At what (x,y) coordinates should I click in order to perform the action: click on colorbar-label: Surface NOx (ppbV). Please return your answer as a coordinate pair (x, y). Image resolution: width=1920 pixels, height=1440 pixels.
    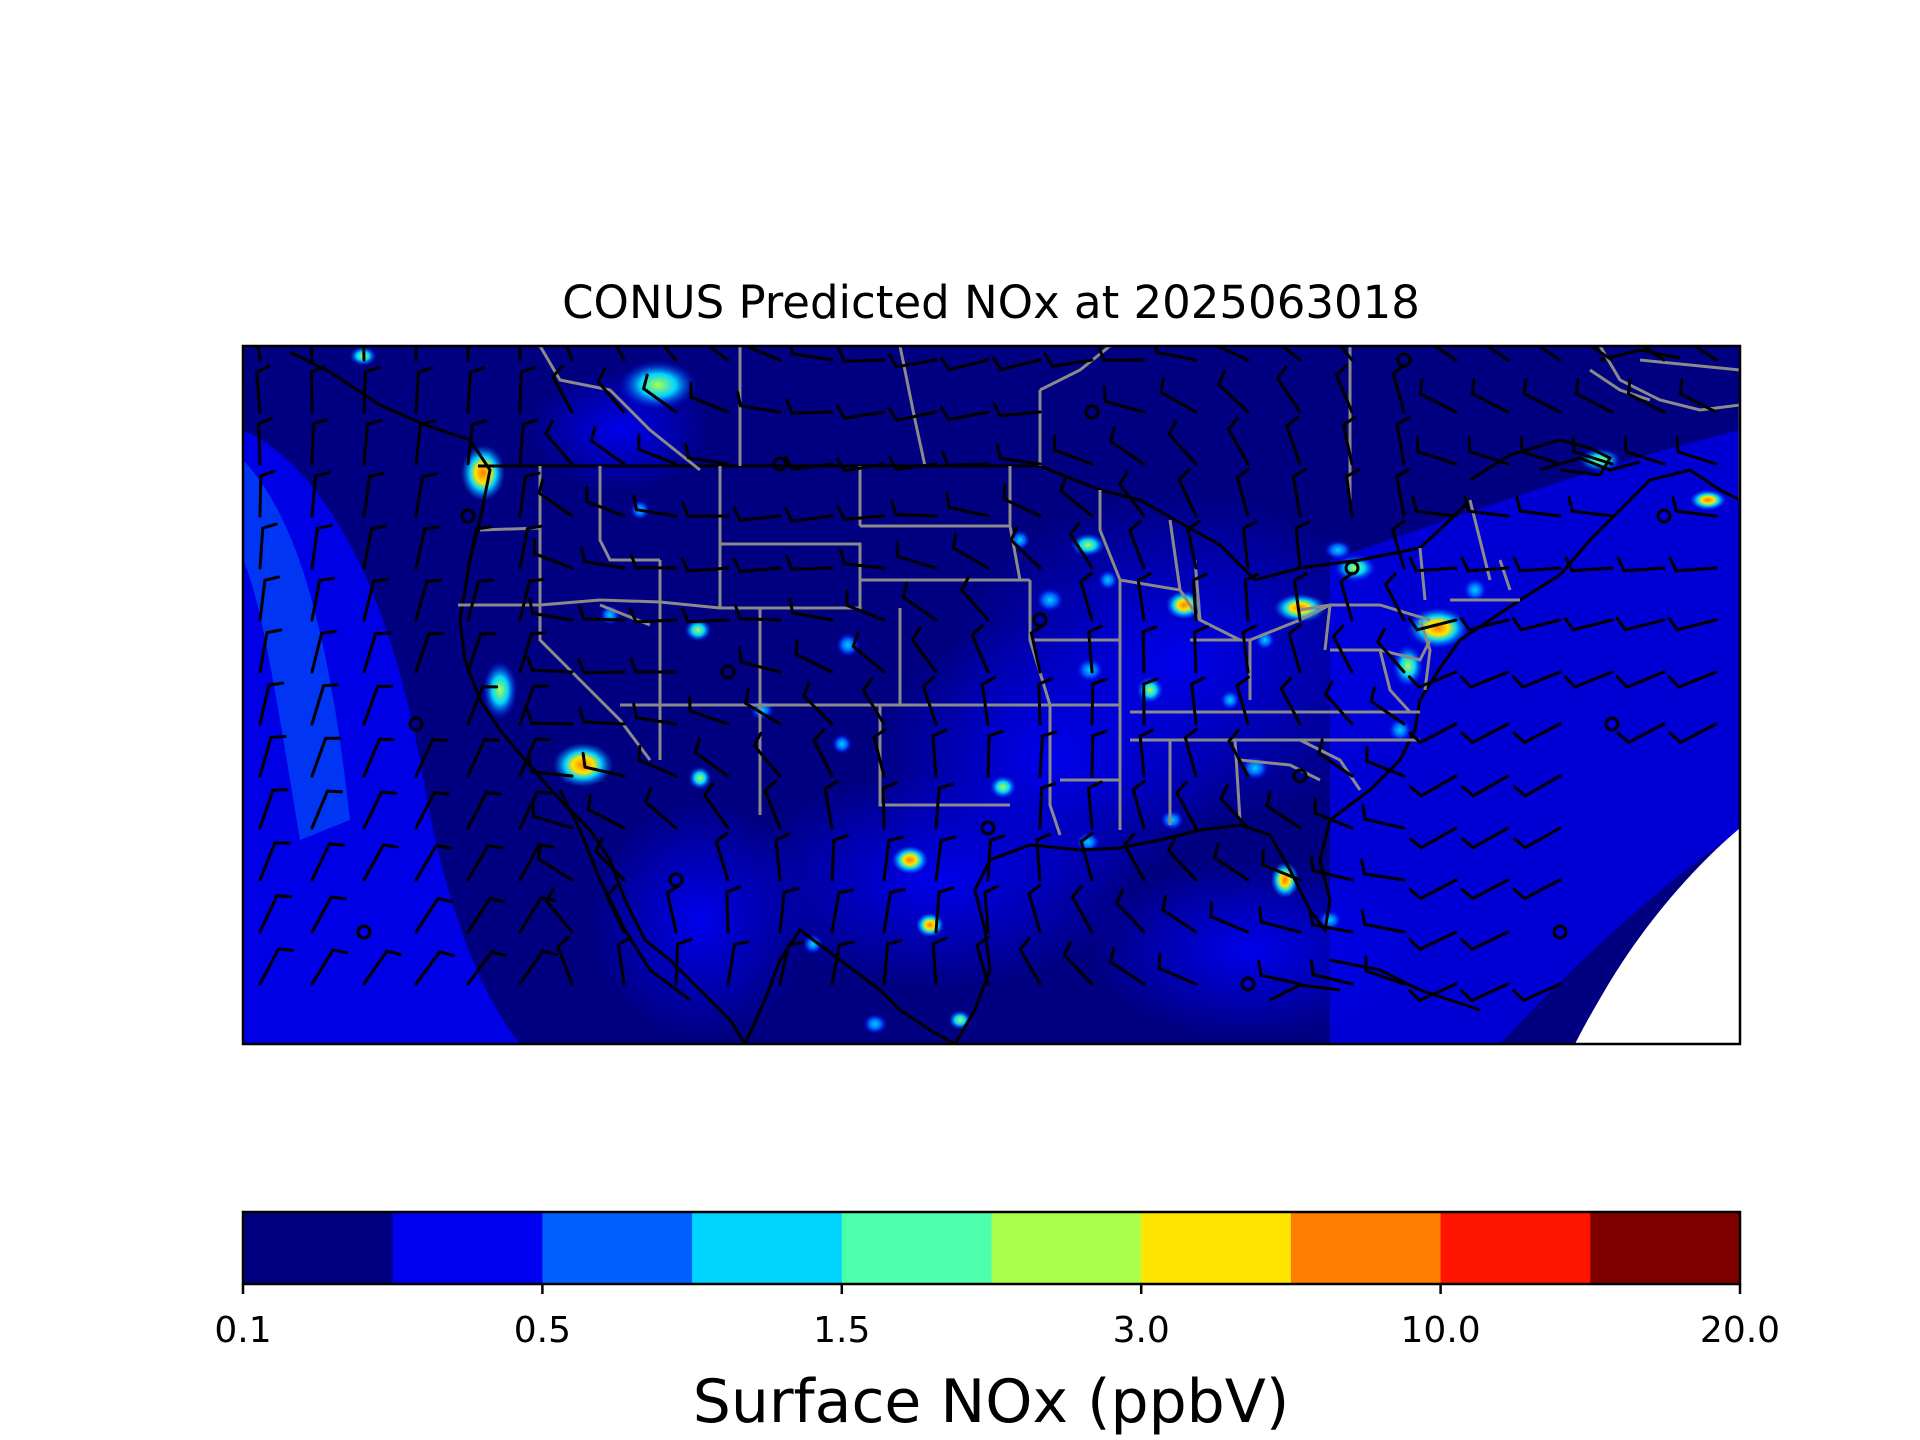
    Looking at the image, I should click on (991, 1402).